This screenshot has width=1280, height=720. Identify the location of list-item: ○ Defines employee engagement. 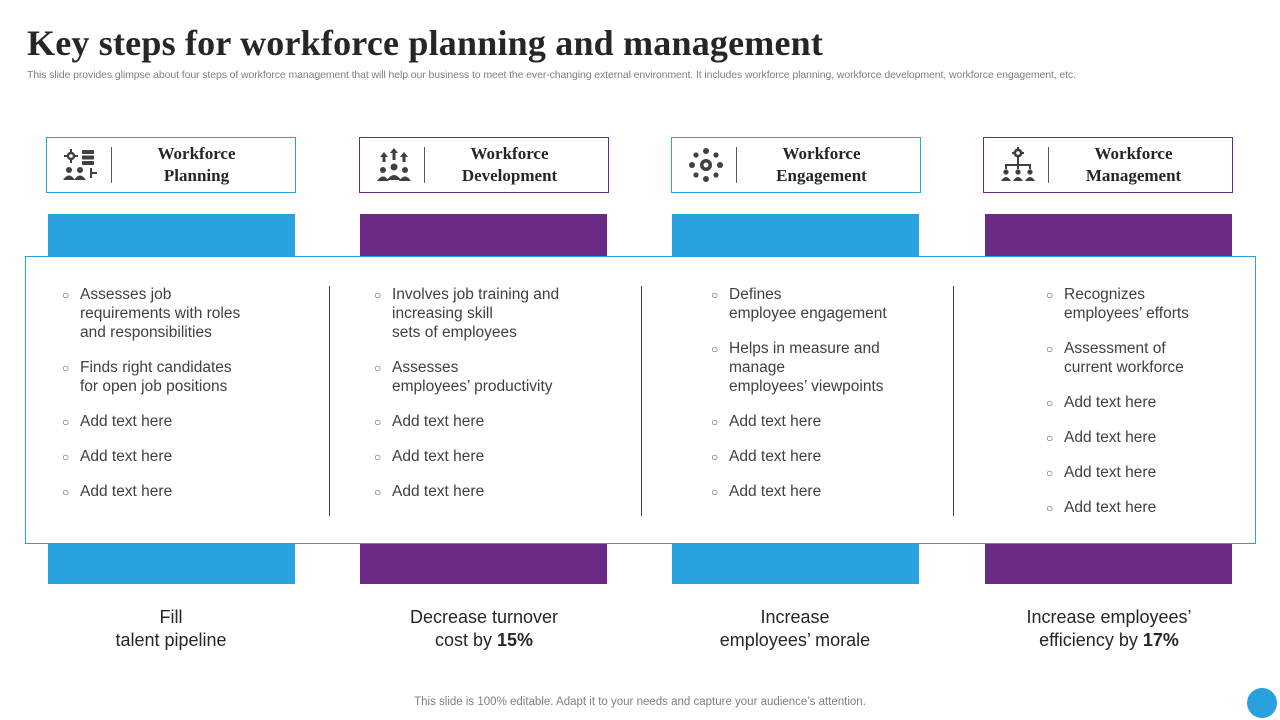
(799, 304).